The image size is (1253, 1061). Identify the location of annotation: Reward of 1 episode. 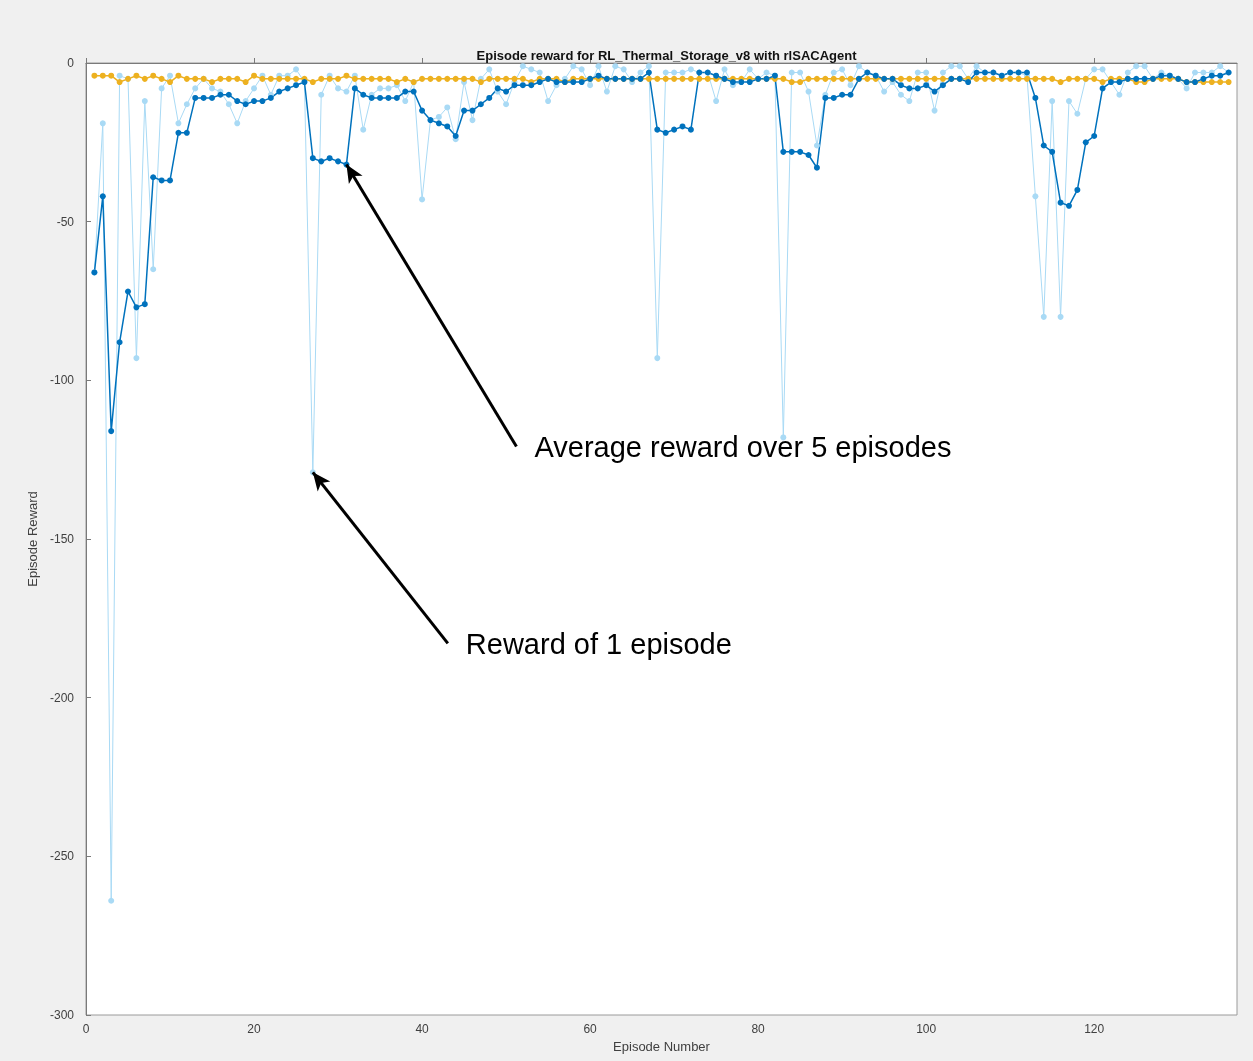
(598, 643).